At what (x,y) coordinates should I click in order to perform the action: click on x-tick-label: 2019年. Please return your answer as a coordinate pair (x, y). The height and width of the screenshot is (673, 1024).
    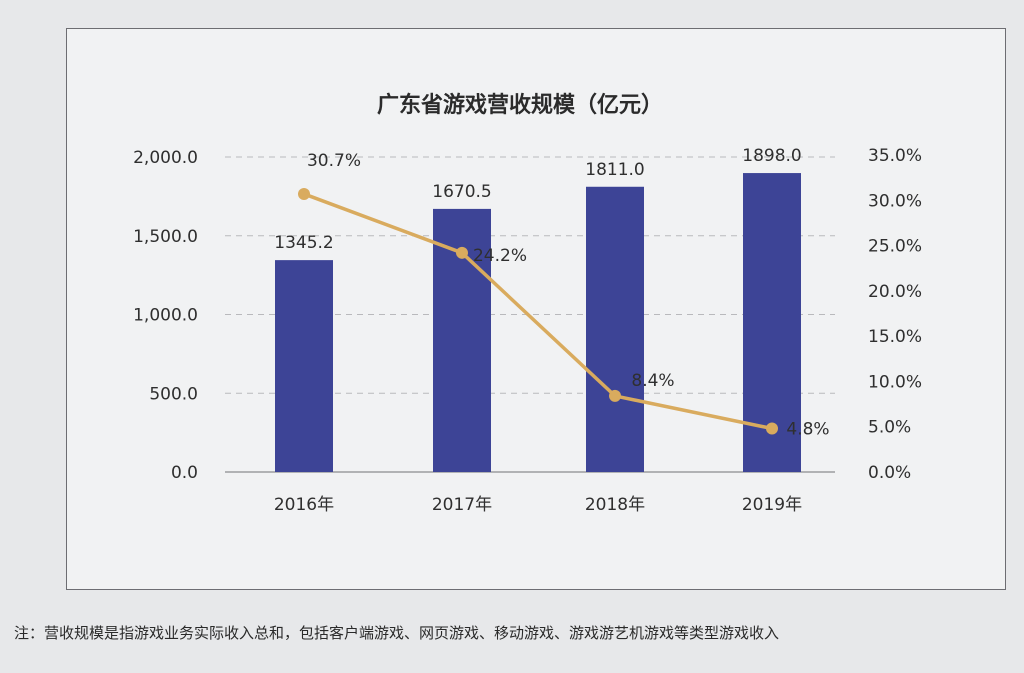
    Looking at the image, I should click on (772, 505).